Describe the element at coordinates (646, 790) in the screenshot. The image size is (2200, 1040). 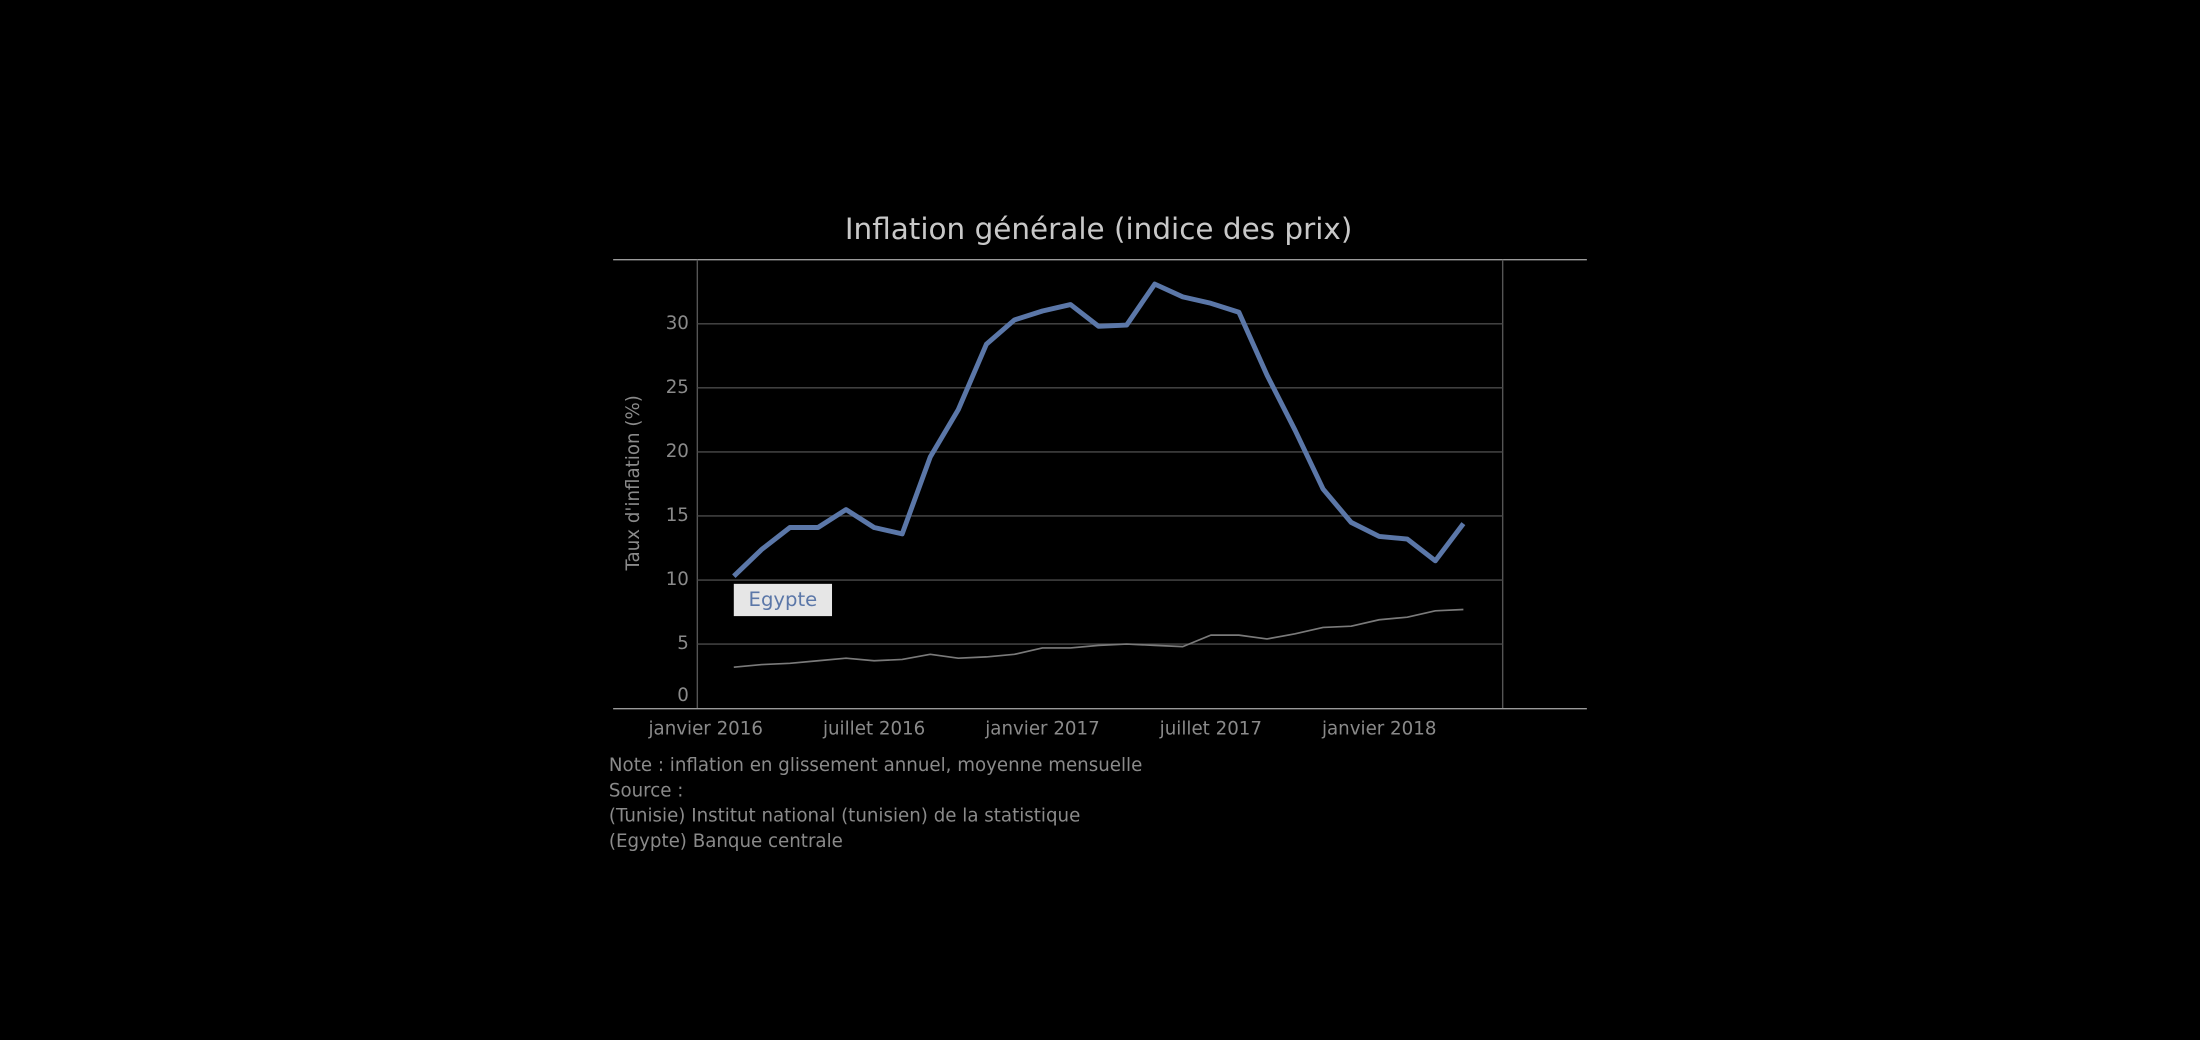
I see `note-line: Source :` at that location.